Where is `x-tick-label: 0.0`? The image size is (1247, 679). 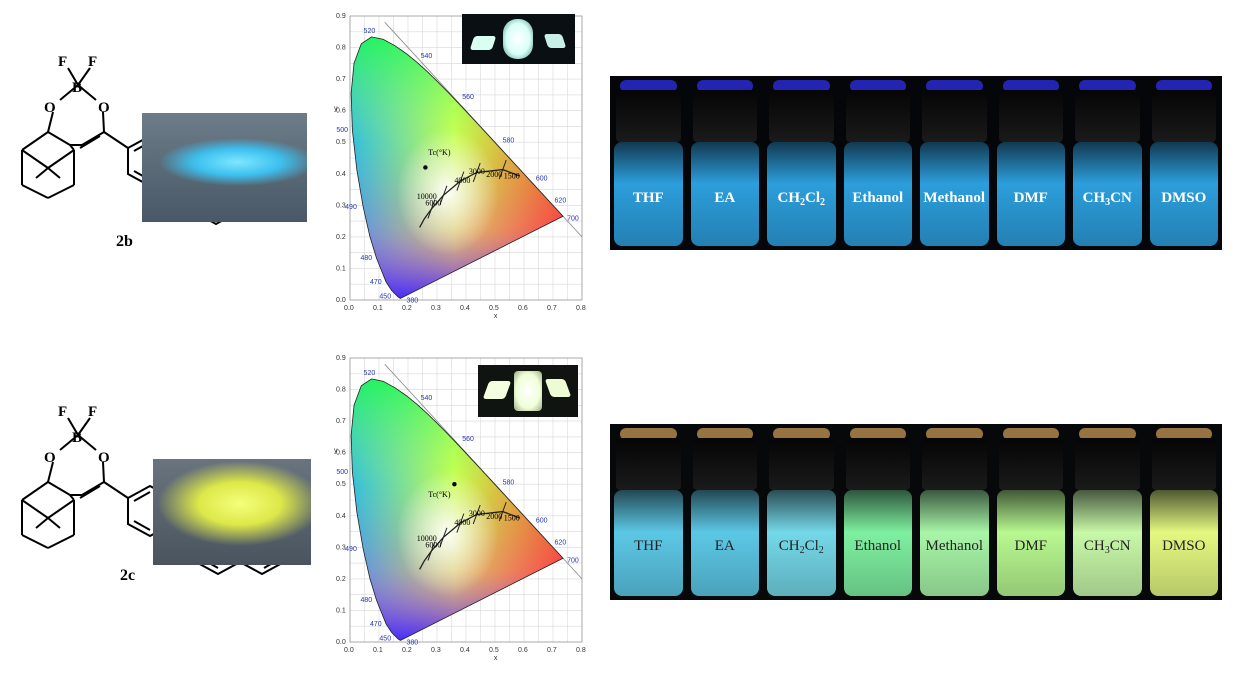 x-tick-label: 0.0 is located at coordinates (349, 650).